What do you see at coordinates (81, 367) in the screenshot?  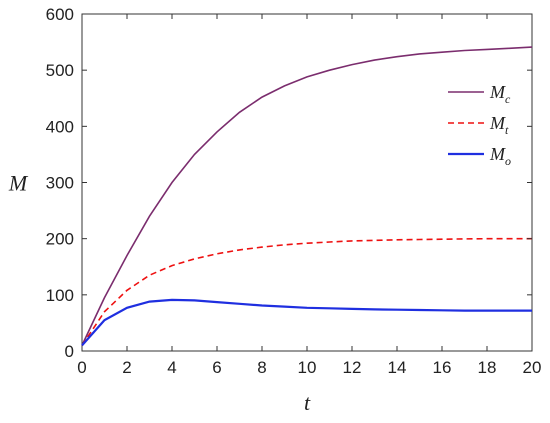 I see `x-tick-label: 0` at bounding box center [81, 367].